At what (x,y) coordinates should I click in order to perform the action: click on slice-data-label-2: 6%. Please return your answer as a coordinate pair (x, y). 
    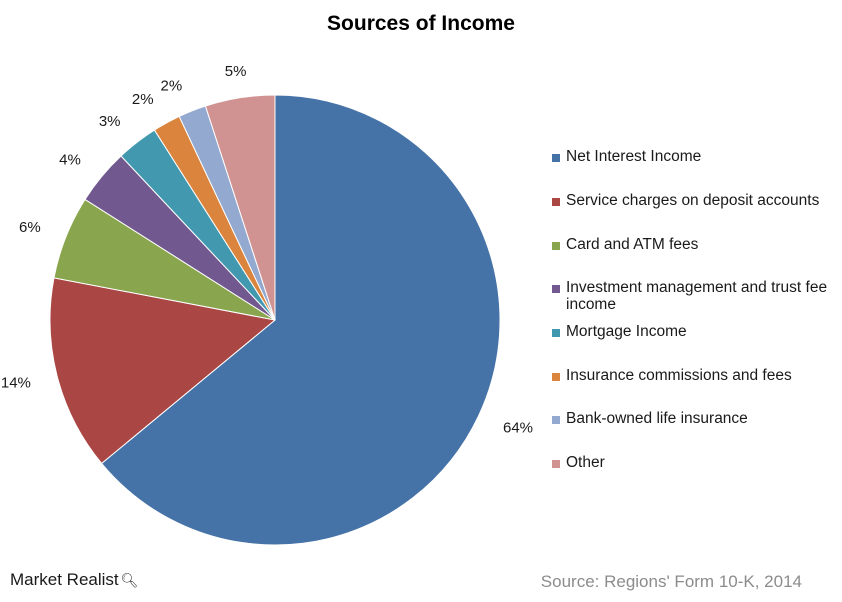
    Looking at the image, I should click on (30, 227).